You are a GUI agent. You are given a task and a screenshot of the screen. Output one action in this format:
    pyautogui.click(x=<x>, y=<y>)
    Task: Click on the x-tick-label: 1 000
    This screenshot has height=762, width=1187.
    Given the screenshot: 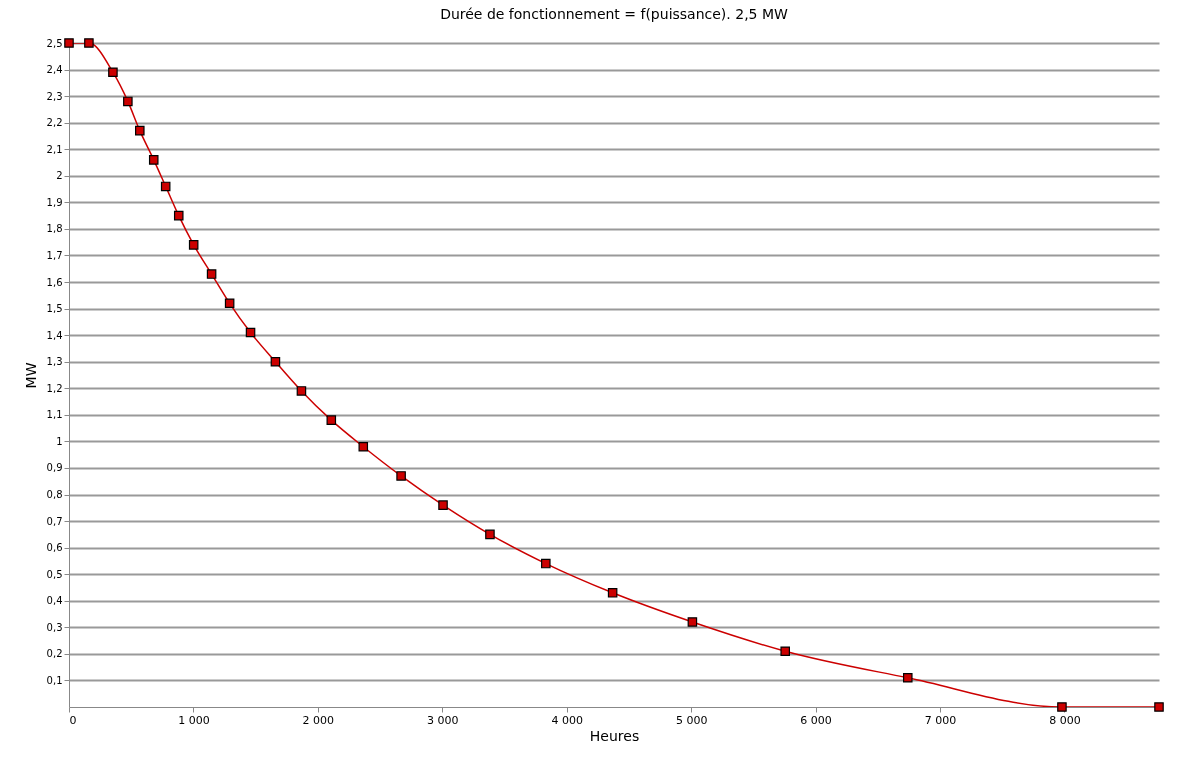 What is the action you would take?
    pyautogui.click(x=194, y=720)
    